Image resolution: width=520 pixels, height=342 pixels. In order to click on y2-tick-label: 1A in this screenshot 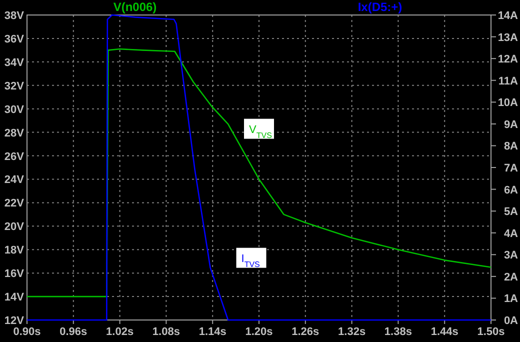, I will do `click(511, 299)`.